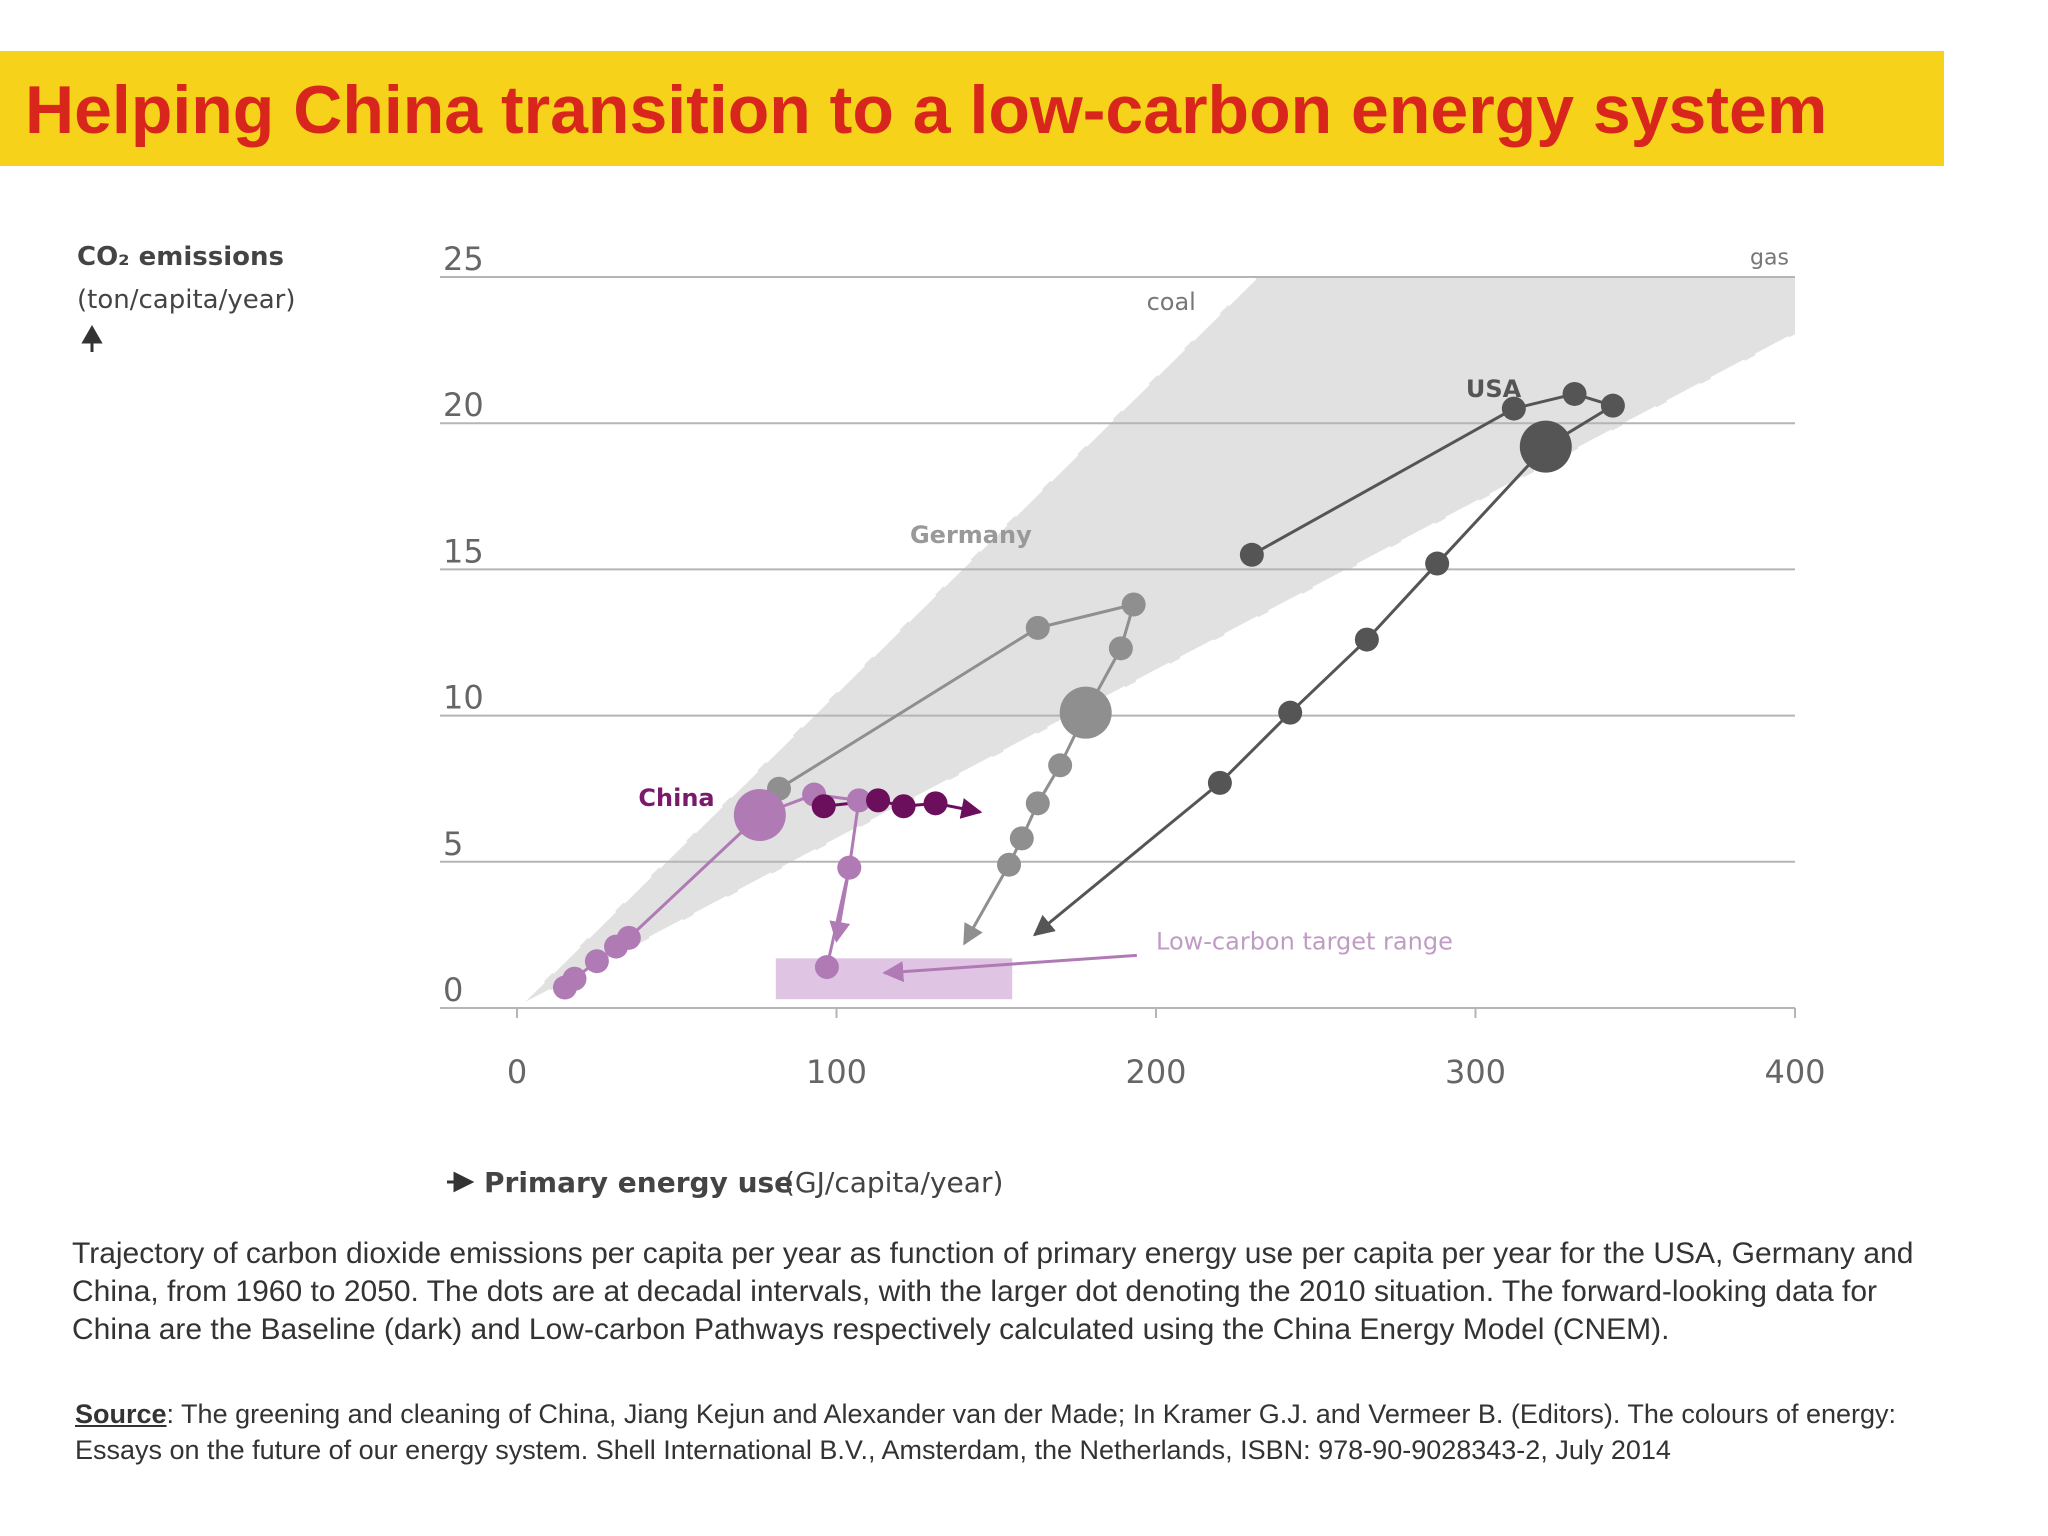  I want to click on series-label-china: China, so click(676, 798).